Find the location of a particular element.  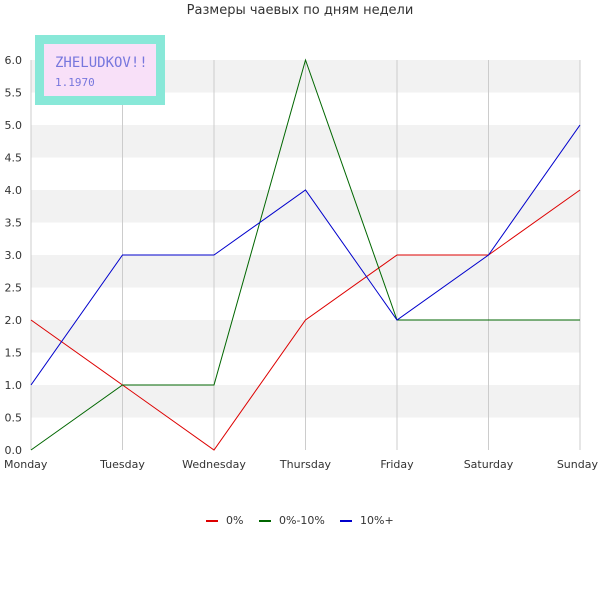

legend-label: 0%-10% is located at coordinates (302, 520).